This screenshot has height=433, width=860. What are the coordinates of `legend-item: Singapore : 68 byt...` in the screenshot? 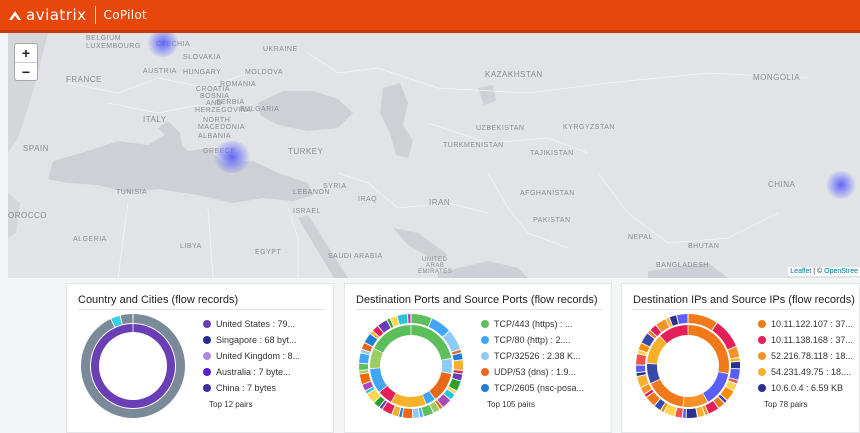 It's located at (251, 340).